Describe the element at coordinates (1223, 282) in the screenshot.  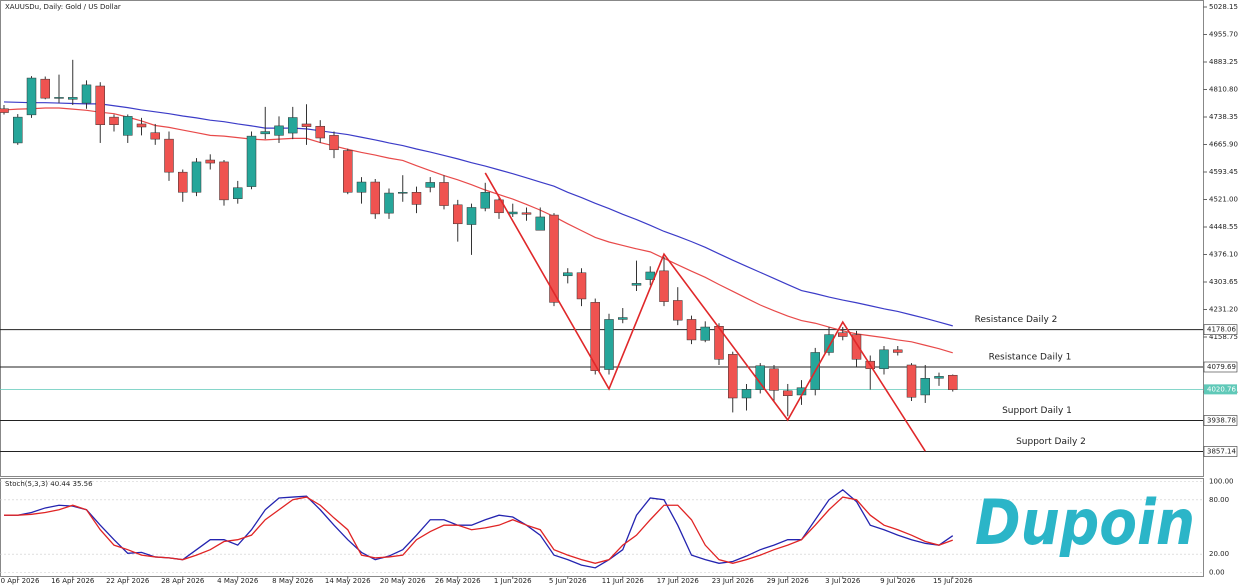
I see `y-tick-label: 4303.65` at that location.